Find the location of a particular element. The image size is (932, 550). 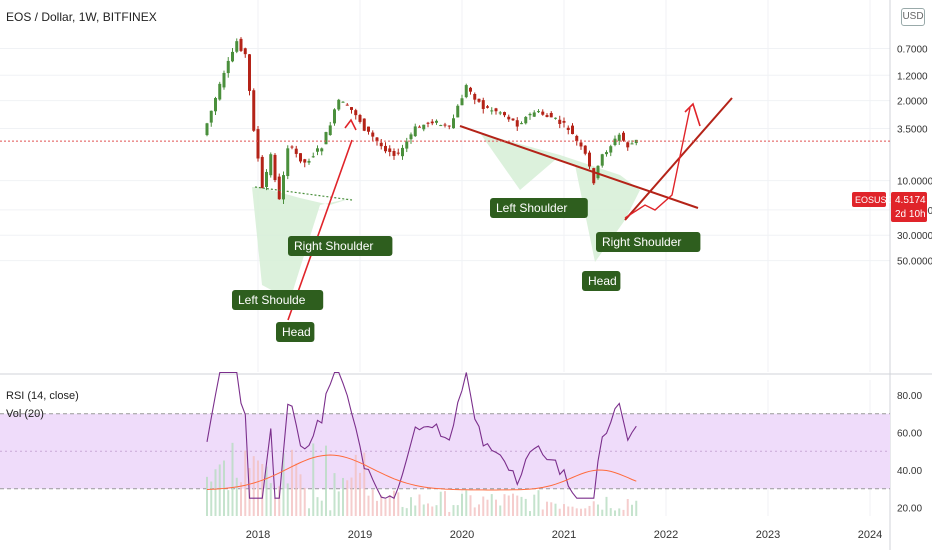

price-tag: EOSUSD 4.5174 2d 10h is located at coordinates (889, 207).